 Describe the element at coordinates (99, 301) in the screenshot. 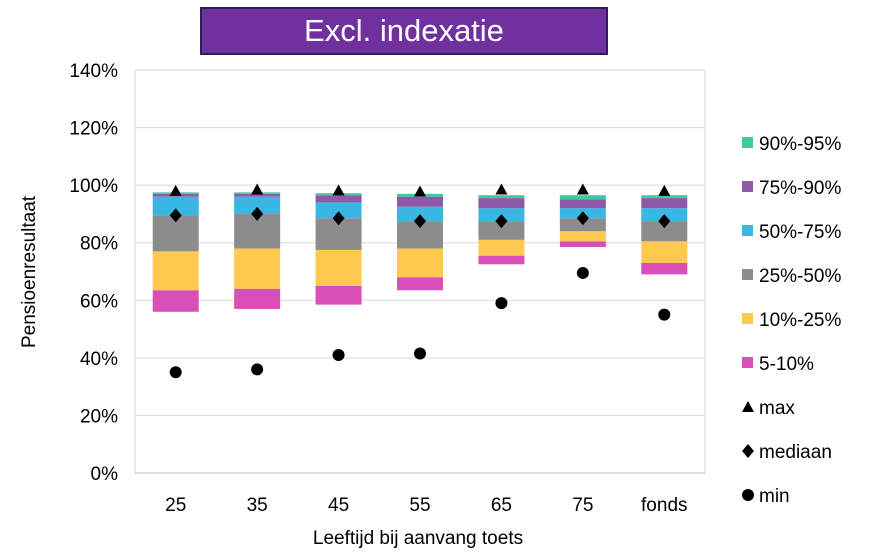

I see `y-tick-label: 60%` at that location.